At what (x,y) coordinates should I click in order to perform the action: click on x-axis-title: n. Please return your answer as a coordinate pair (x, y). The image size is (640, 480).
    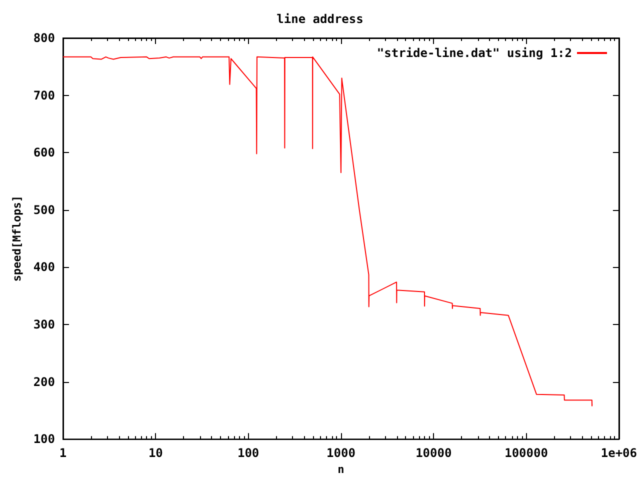
    Looking at the image, I should click on (341, 469).